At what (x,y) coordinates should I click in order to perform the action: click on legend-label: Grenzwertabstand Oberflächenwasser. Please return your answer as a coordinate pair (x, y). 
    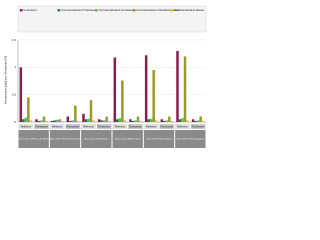
    Looking at the image, I should click on (158, 10).